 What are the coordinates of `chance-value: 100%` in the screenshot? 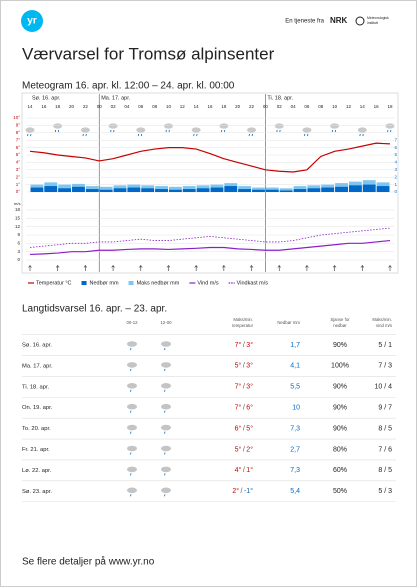 It's located at (340, 366).